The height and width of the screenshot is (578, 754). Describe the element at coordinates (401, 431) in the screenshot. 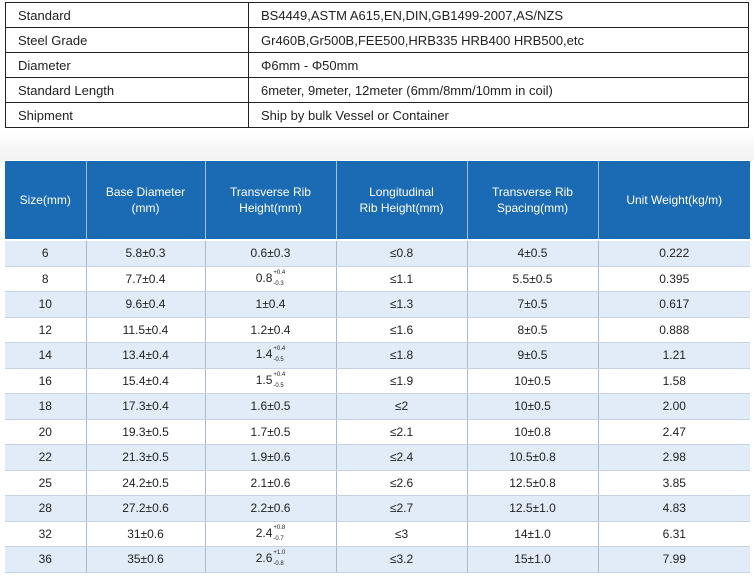

I see `cell-value: ≤2.1` at that location.